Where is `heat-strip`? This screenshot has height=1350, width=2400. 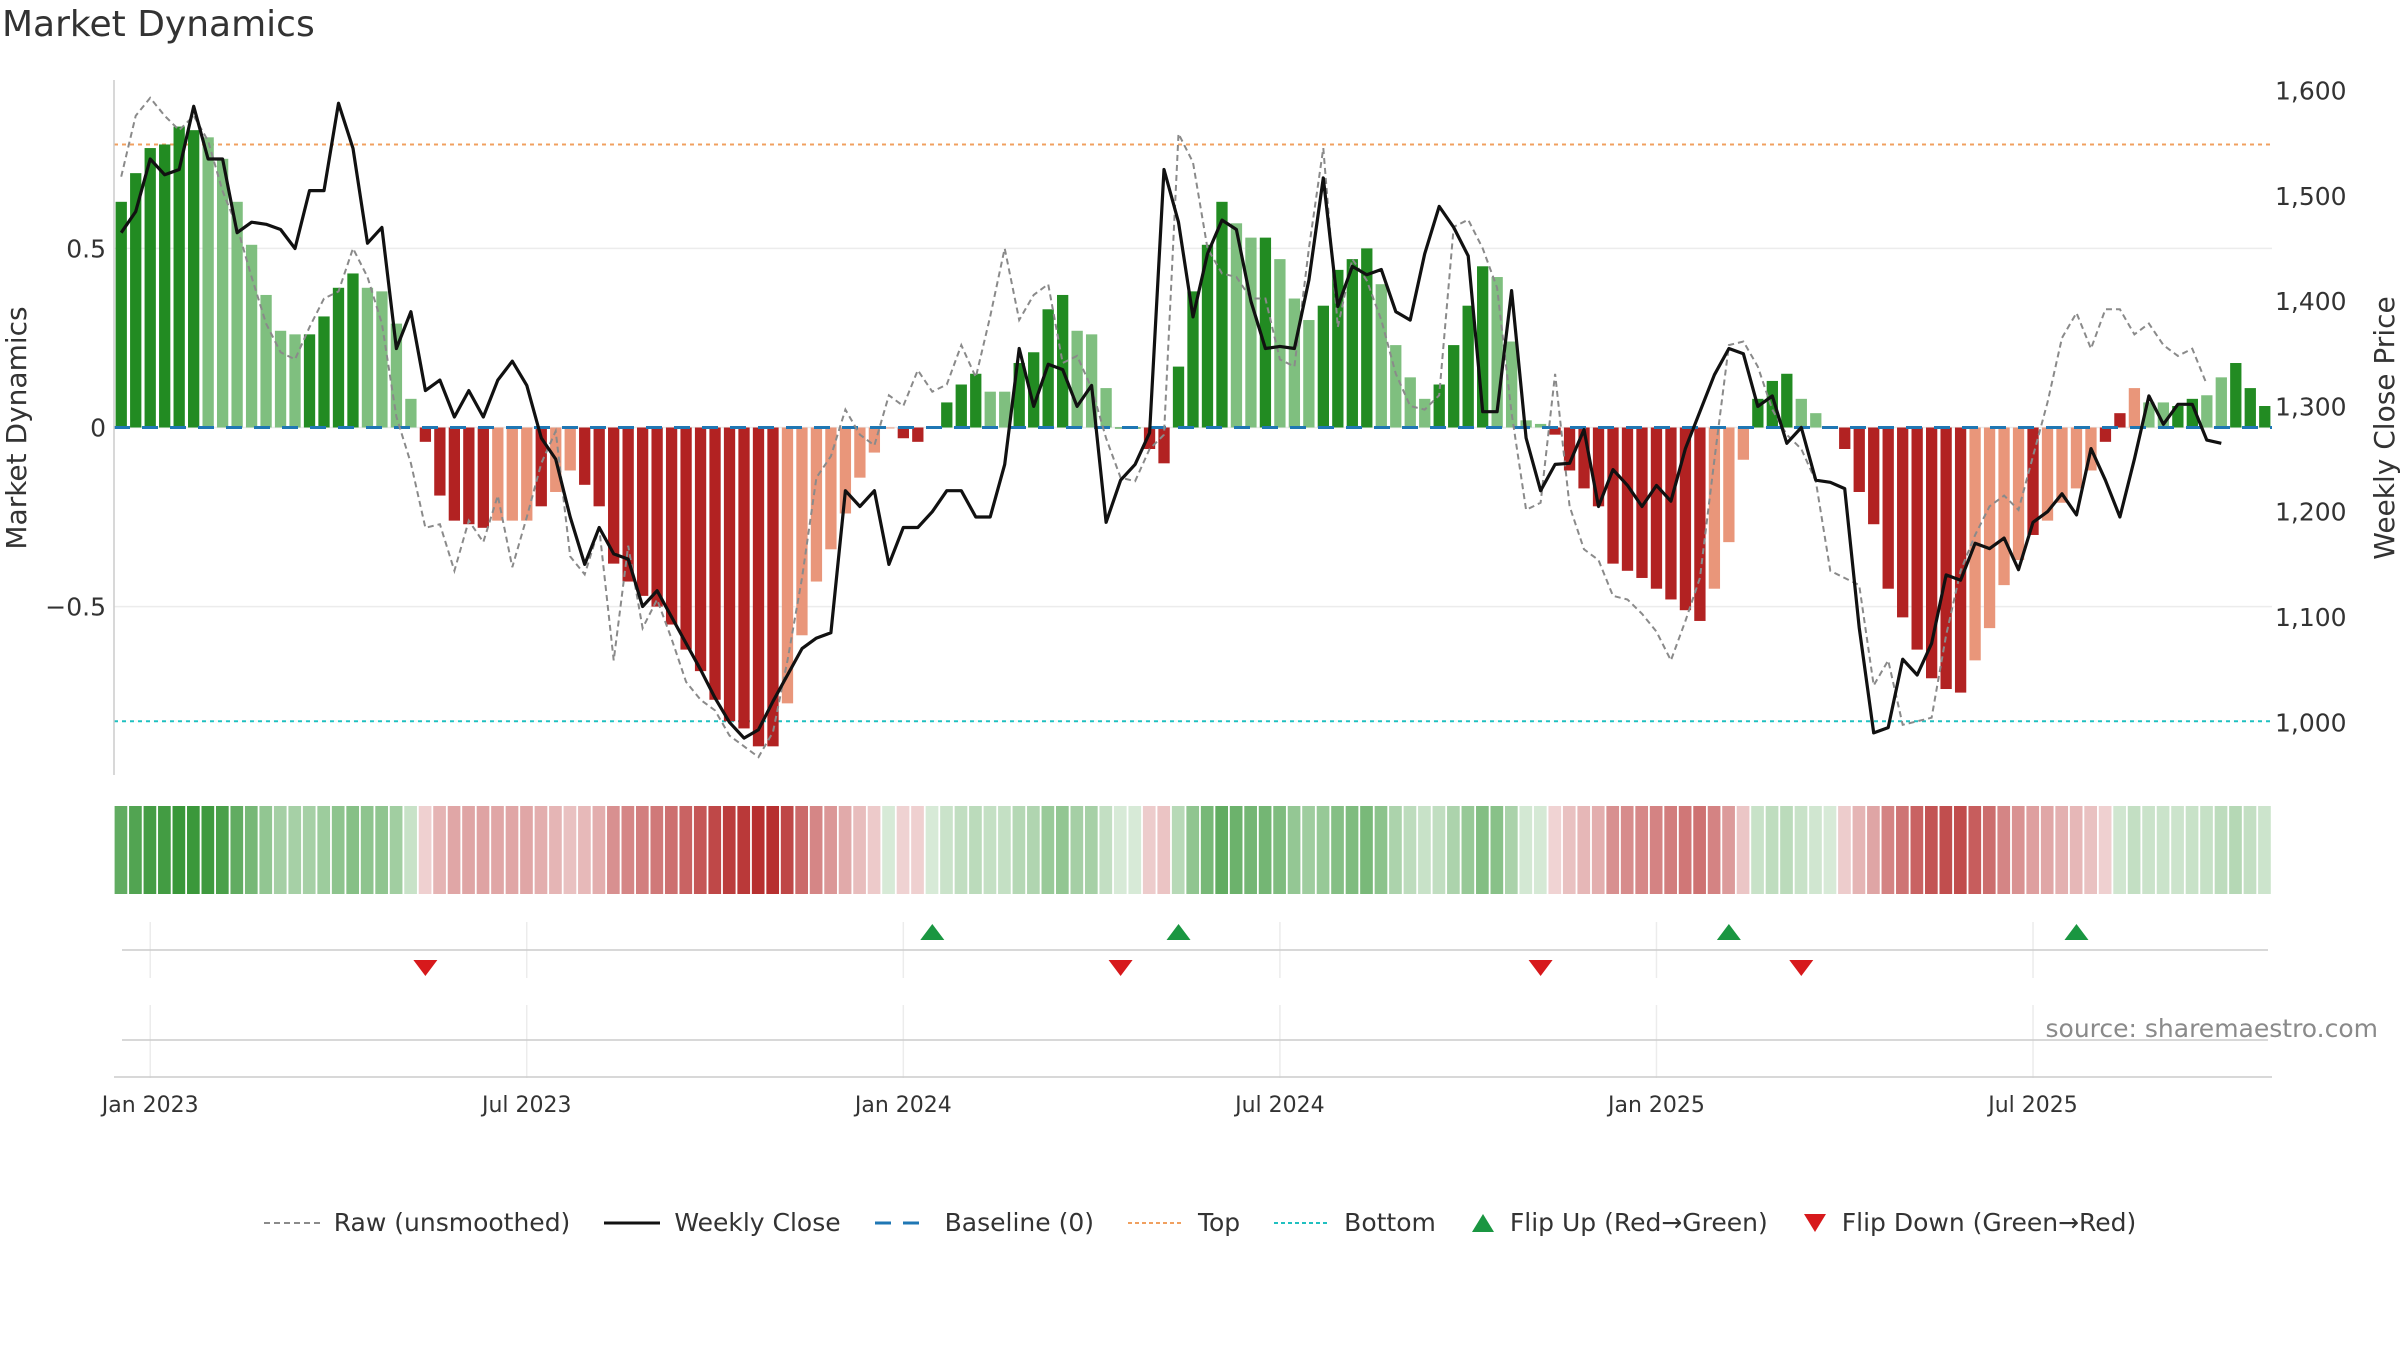
heat-strip is located at coordinates (1192, 850).